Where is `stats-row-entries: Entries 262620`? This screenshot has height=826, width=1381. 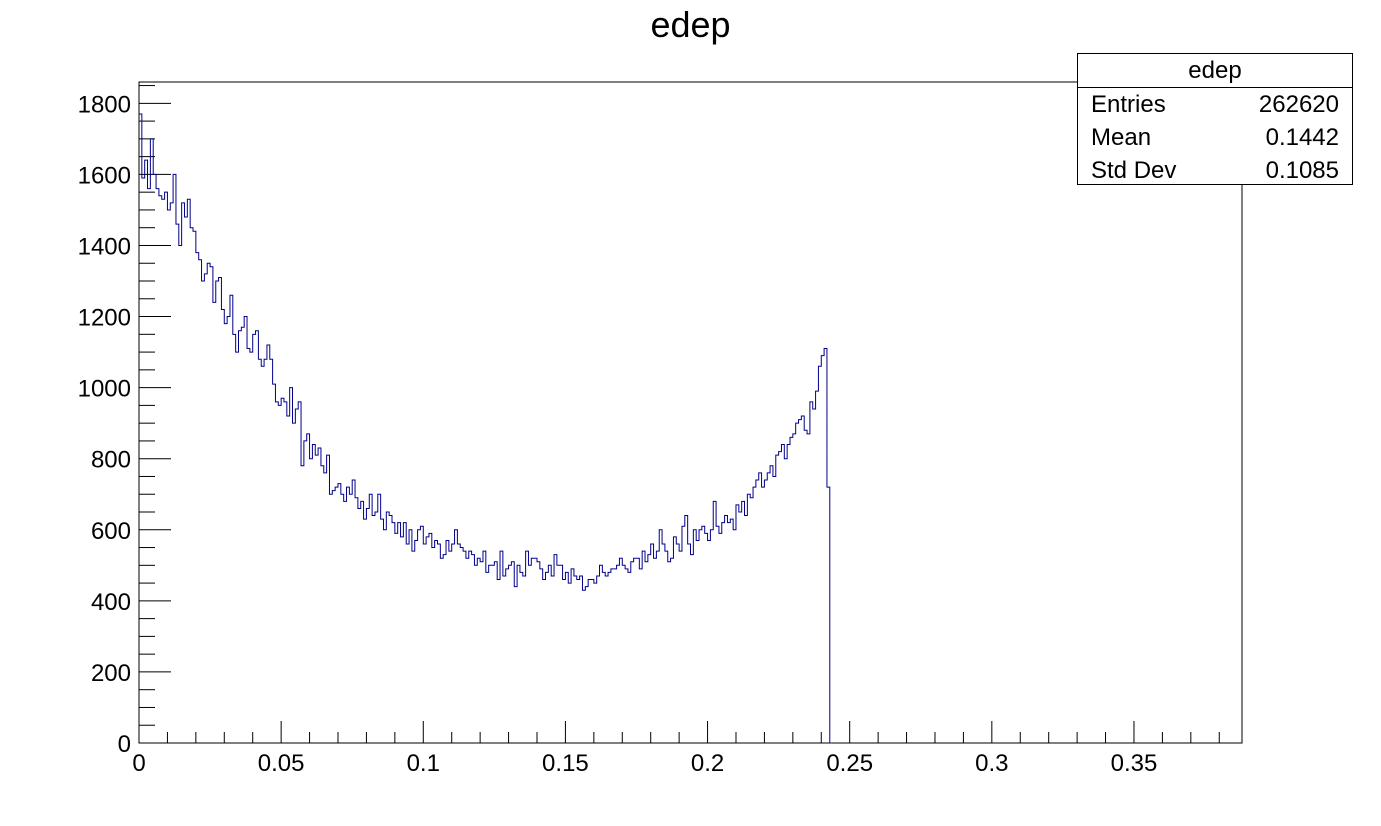 stats-row-entries: Entries 262620 is located at coordinates (1215, 104).